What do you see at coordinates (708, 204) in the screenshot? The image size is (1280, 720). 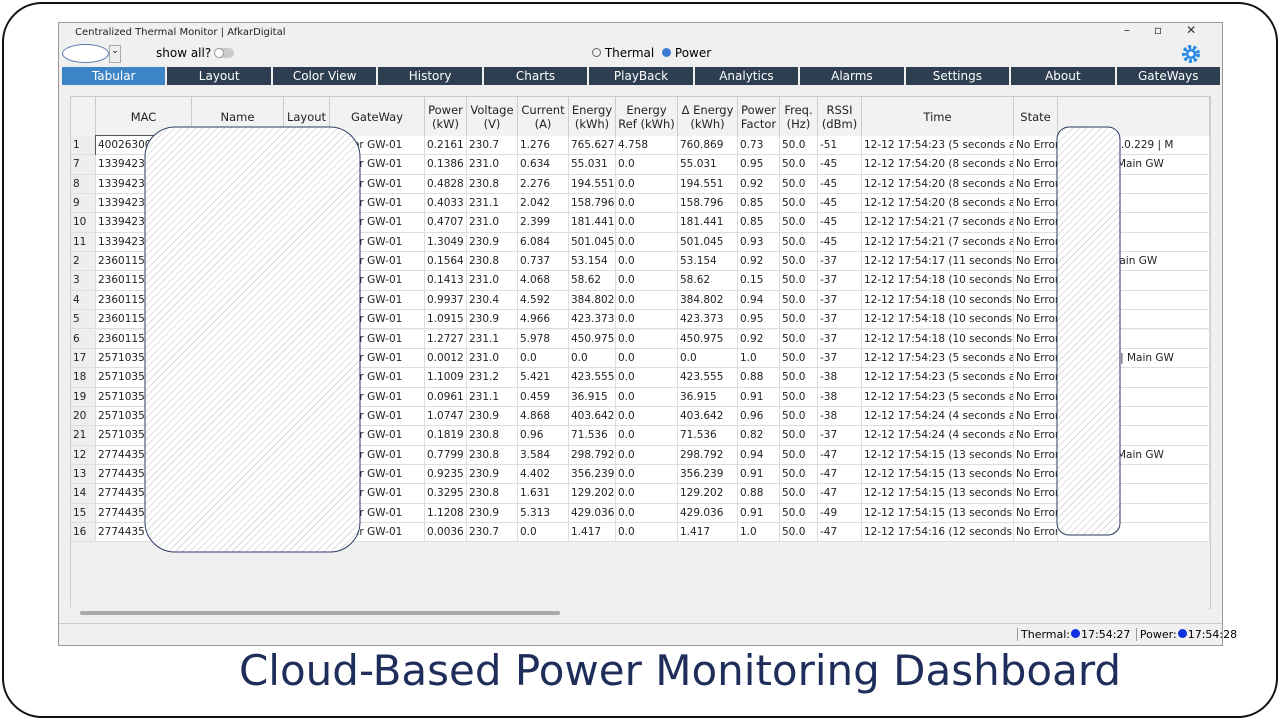 I see `table-cell: 158.796` at bounding box center [708, 204].